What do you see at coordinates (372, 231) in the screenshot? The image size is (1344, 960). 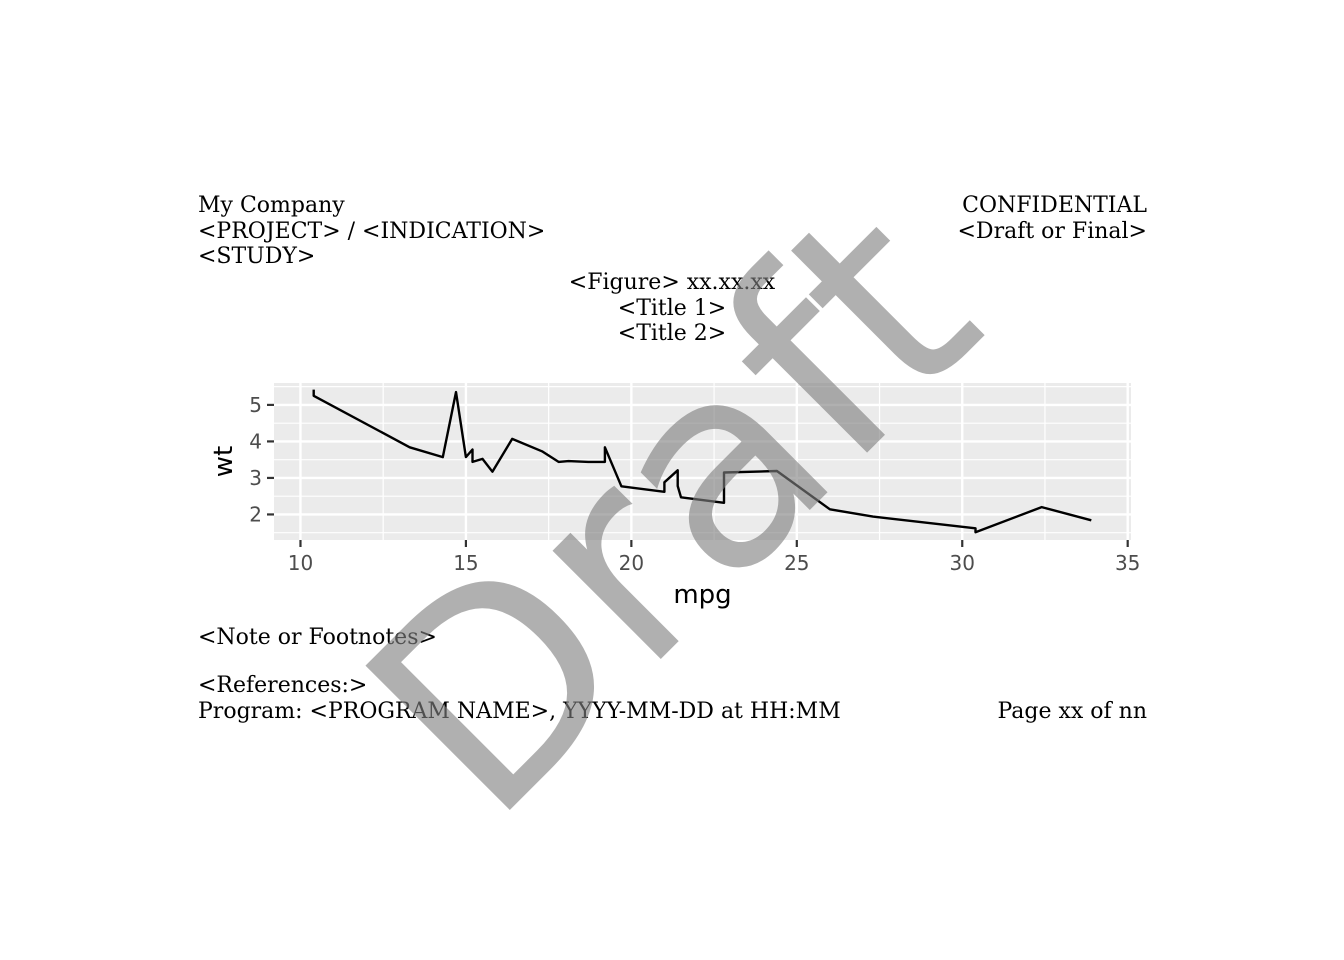 I see `project-indication: <PROJECT> / <INDICATION>` at bounding box center [372, 231].